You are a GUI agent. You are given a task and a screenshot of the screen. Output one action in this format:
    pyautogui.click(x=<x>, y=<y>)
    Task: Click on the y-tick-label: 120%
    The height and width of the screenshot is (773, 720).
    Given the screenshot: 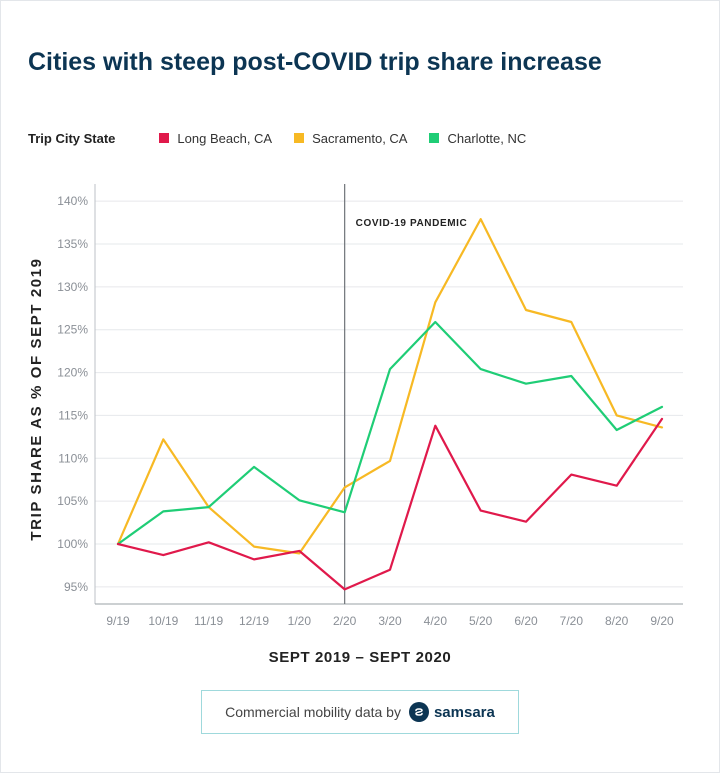 What is the action you would take?
    pyautogui.click(x=72, y=373)
    